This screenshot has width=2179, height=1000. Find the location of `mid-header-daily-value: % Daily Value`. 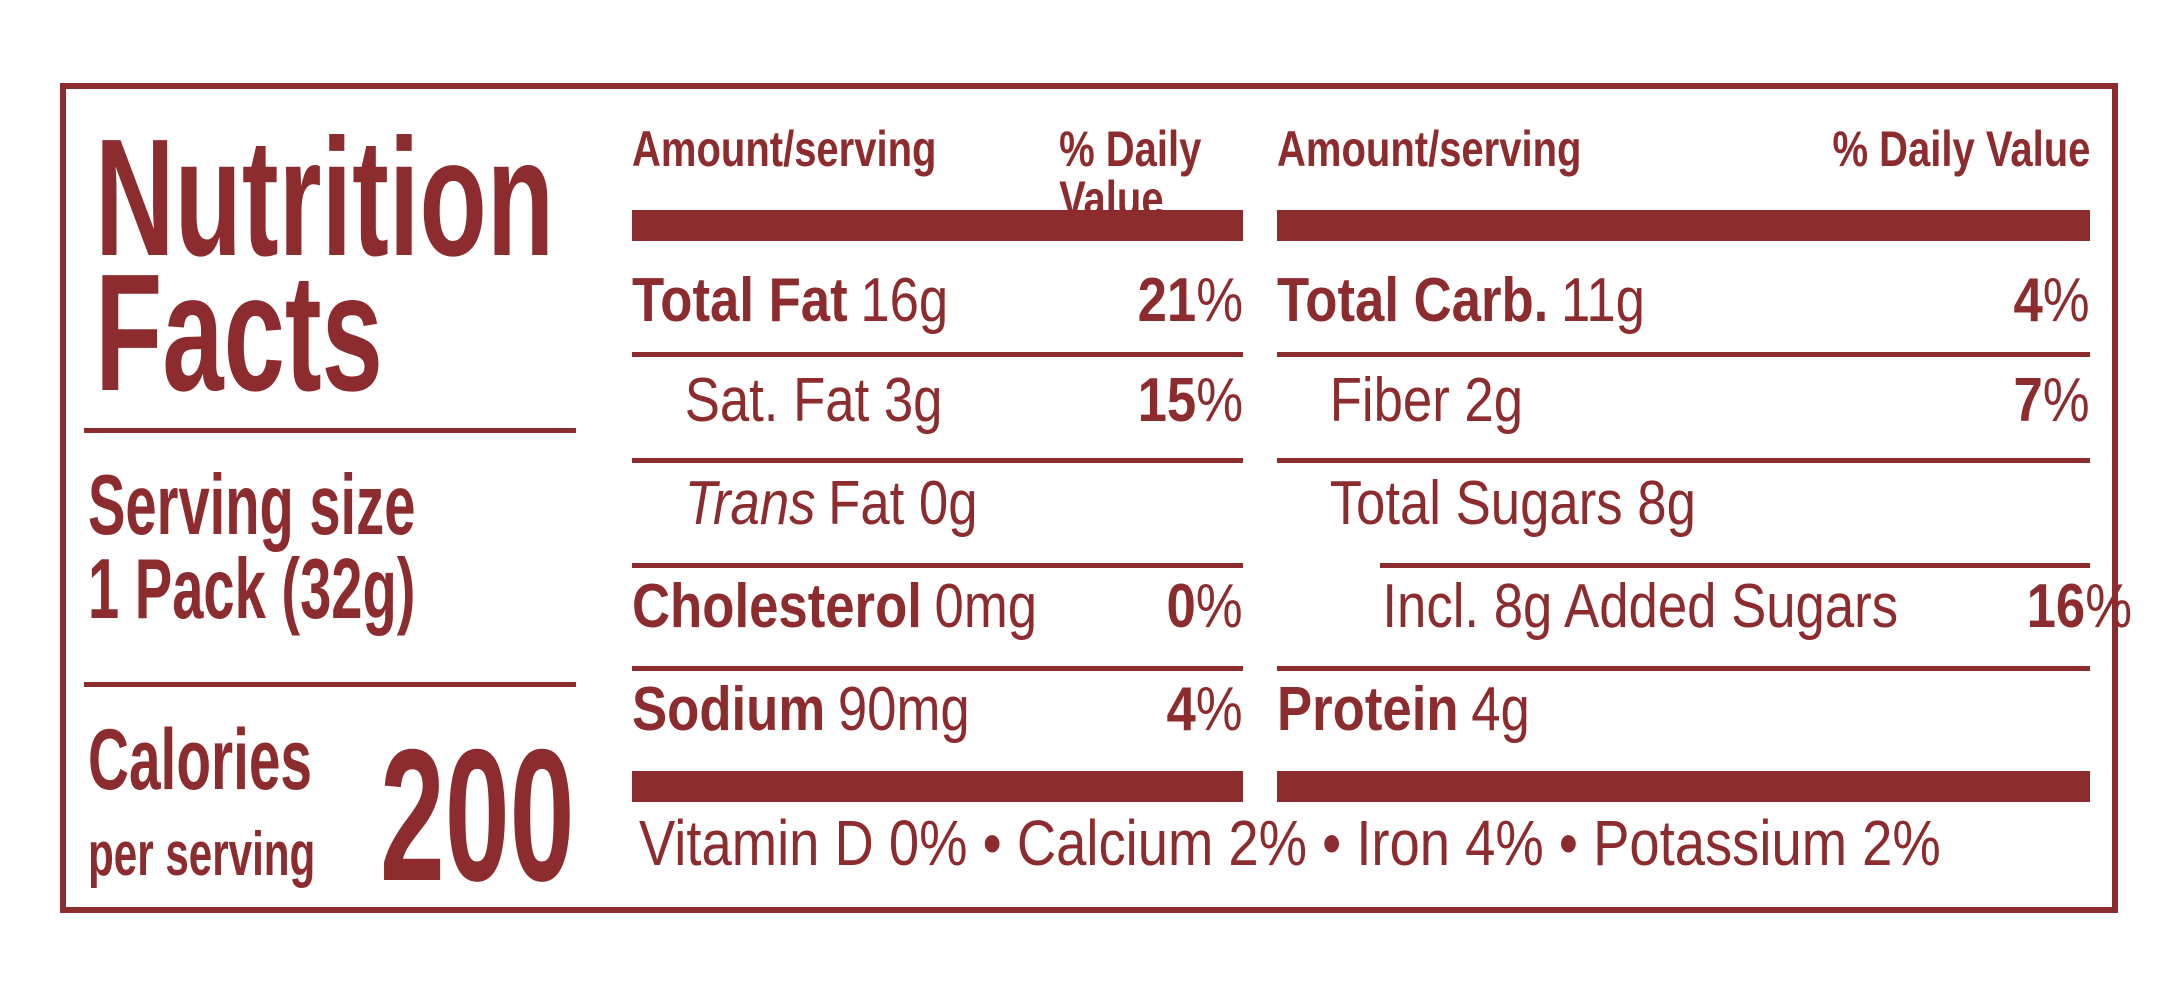

mid-header-daily-value: % Daily Value is located at coordinates (1129, 174).